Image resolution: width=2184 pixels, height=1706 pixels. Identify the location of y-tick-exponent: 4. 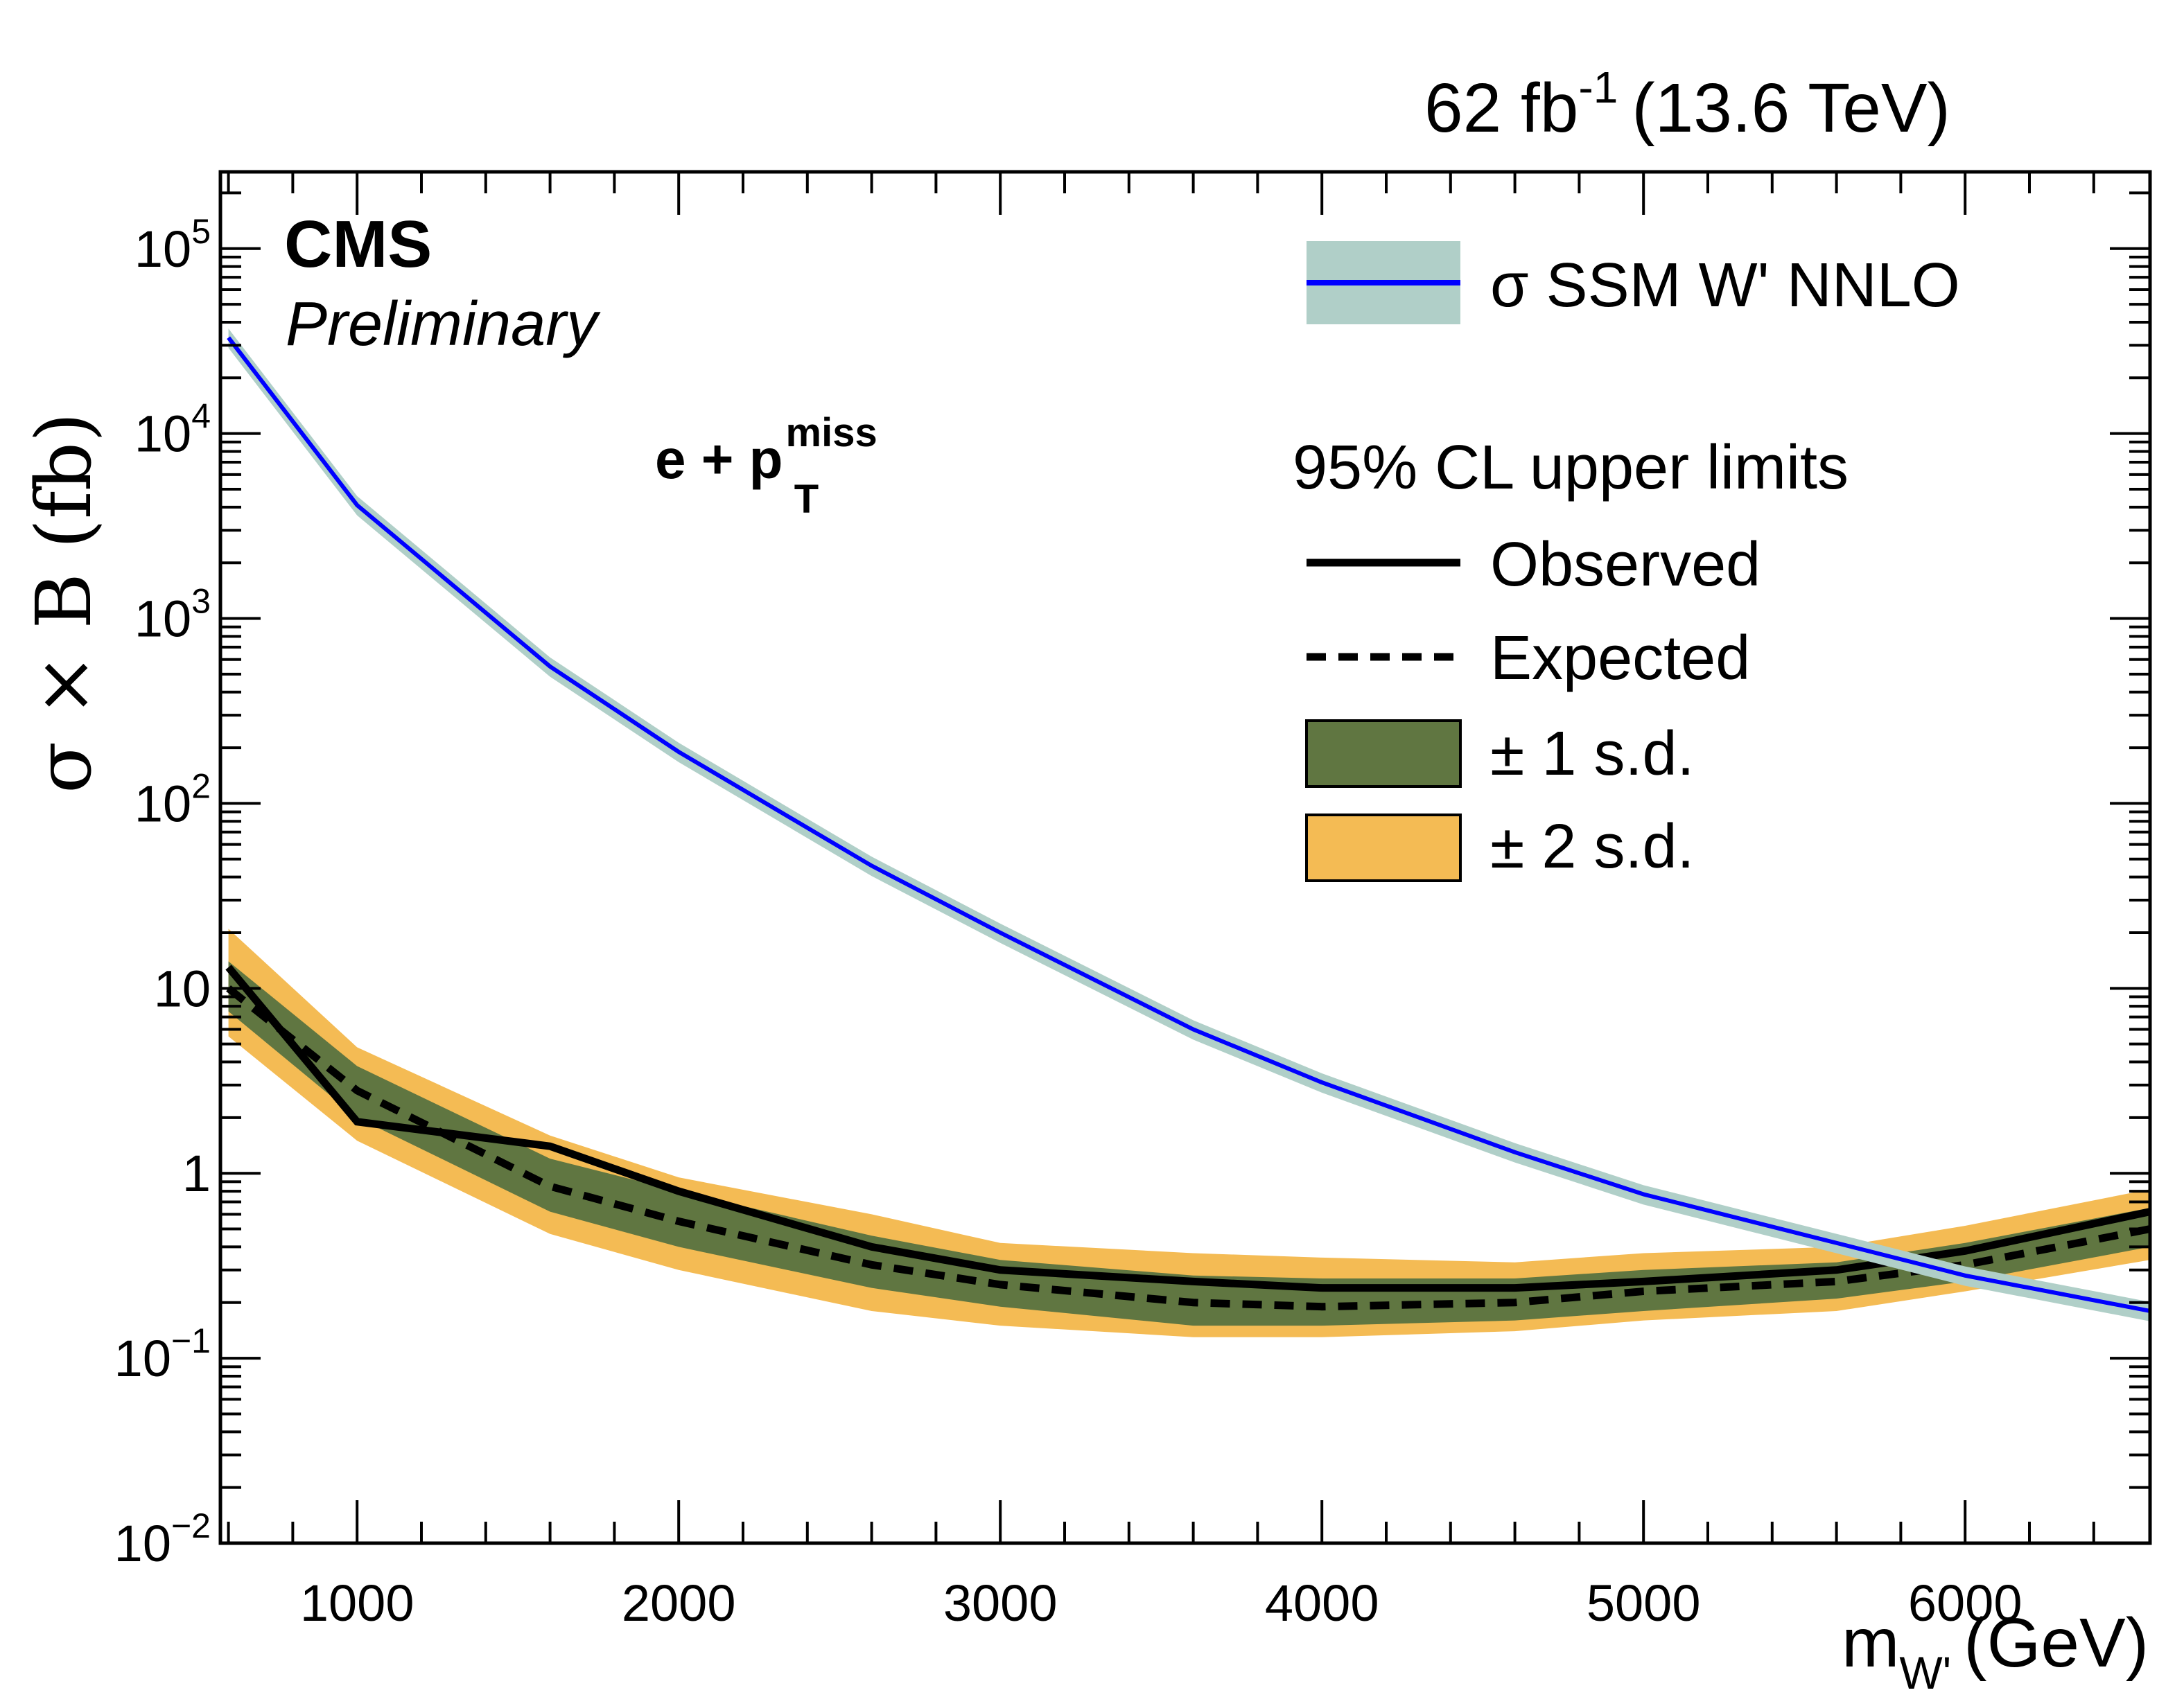
(201, 417).